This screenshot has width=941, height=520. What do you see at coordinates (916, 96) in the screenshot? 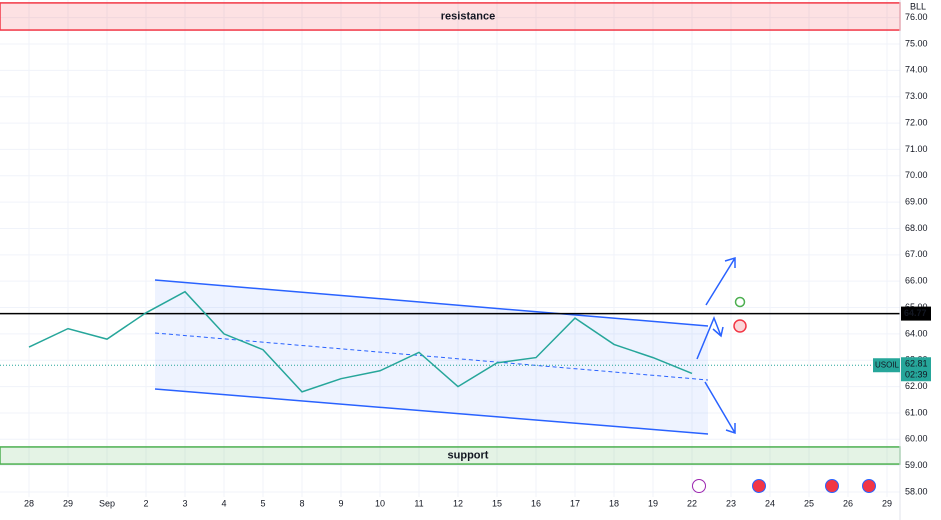
I see `y-tick-label: 73.00` at bounding box center [916, 96].